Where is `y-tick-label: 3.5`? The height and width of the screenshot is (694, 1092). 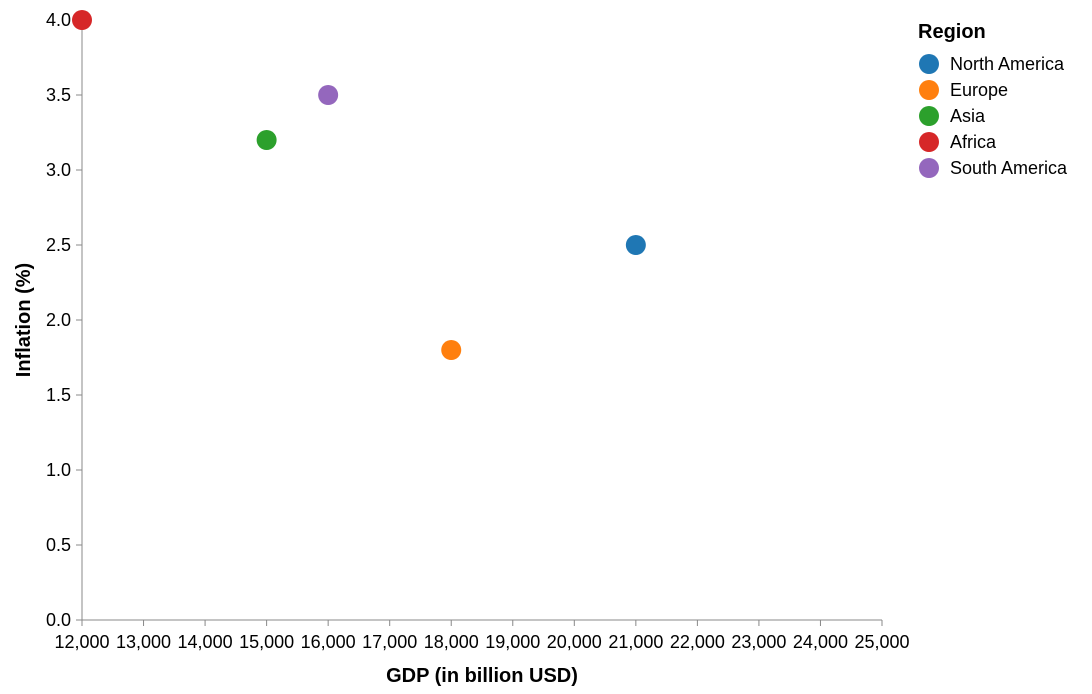 y-tick-label: 3.5 is located at coordinates (58, 95).